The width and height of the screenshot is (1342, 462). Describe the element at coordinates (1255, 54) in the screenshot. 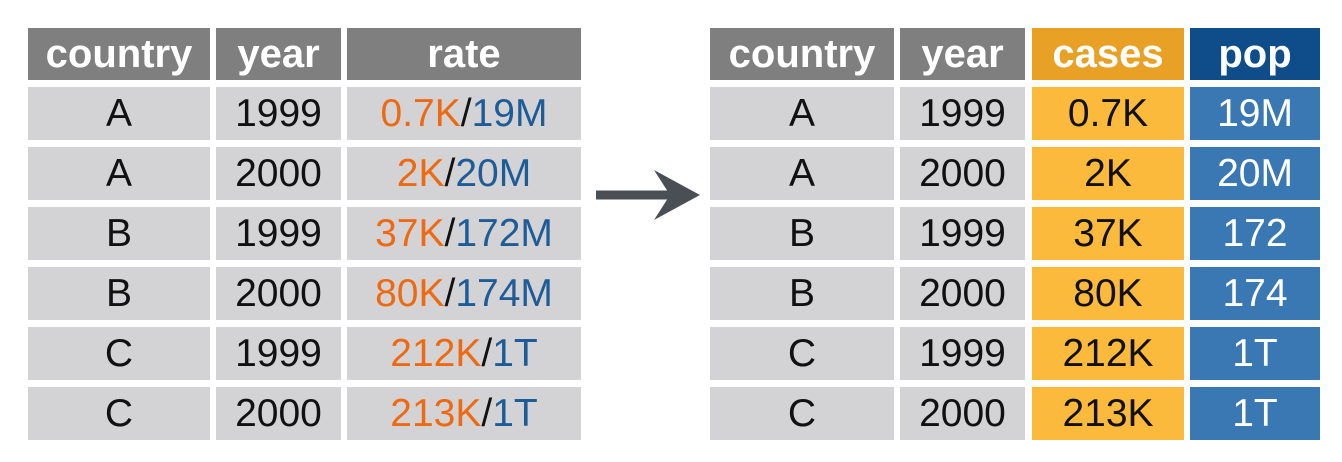

I see `right-header-pop: pop` at that location.